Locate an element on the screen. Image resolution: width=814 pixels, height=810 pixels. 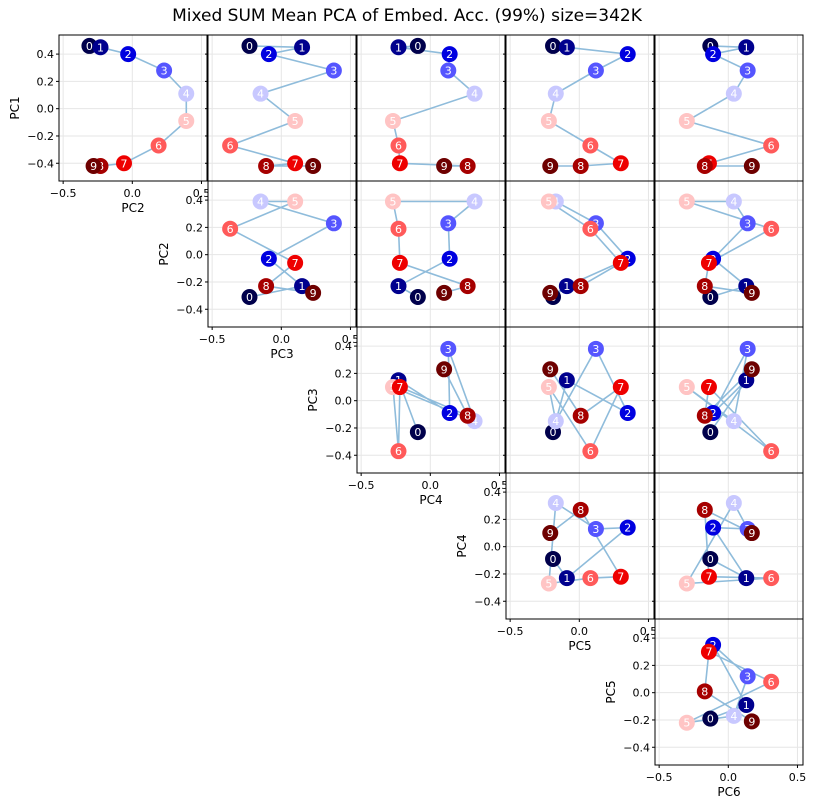
y-tick-label: 0.4 is located at coordinates (642, 638).